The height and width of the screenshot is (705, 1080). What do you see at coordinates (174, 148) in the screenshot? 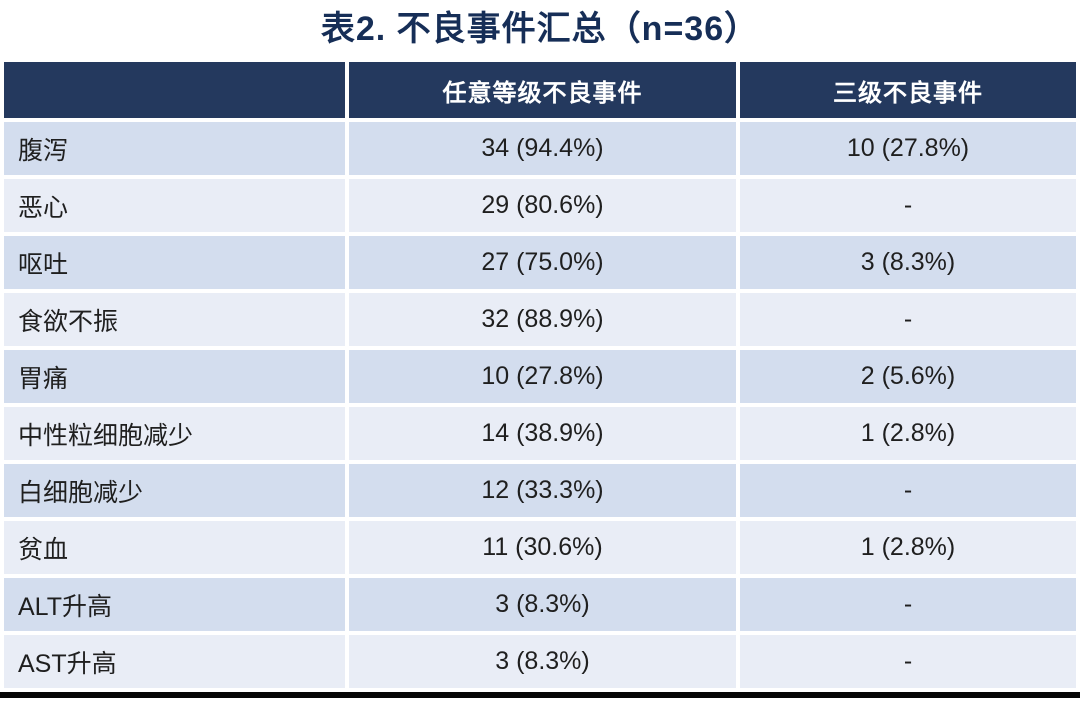
I see `adverse-event-name: 腹泻` at bounding box center [174, 148].